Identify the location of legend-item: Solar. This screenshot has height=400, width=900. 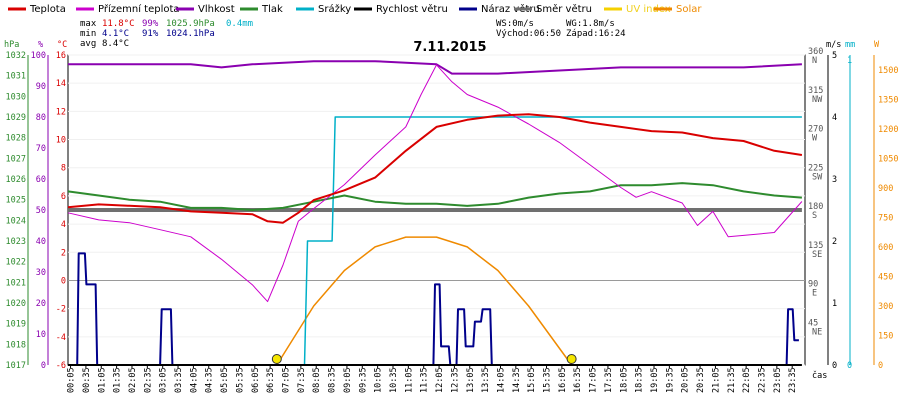
(678, 9).